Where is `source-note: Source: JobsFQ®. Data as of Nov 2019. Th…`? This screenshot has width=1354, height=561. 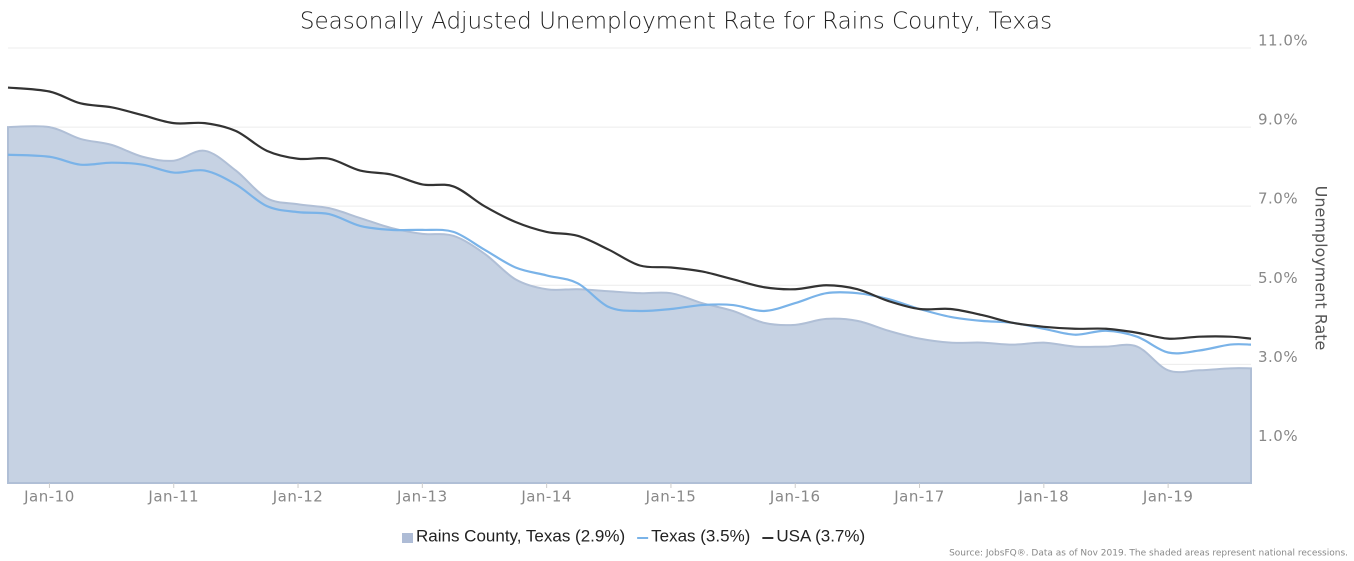 source-note: Source: JobsFQ®. Data as of Nov 2019. Th… is located at coordinates (1148, 554).